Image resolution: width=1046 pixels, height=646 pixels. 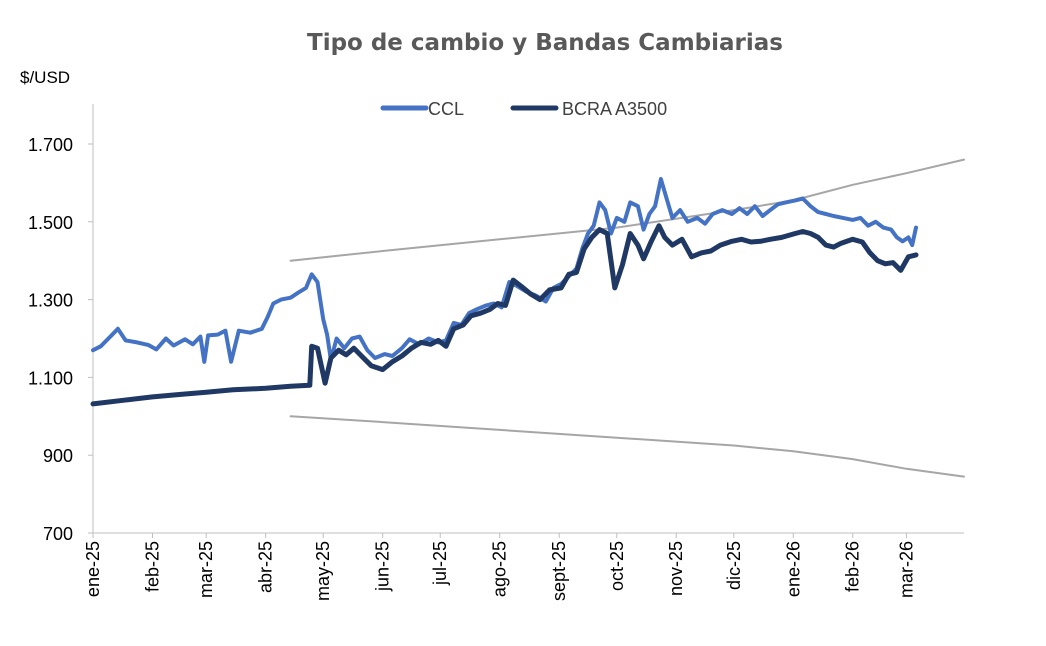 I want to click on x-tick-label: dic-25, so click(x=734, y=565).